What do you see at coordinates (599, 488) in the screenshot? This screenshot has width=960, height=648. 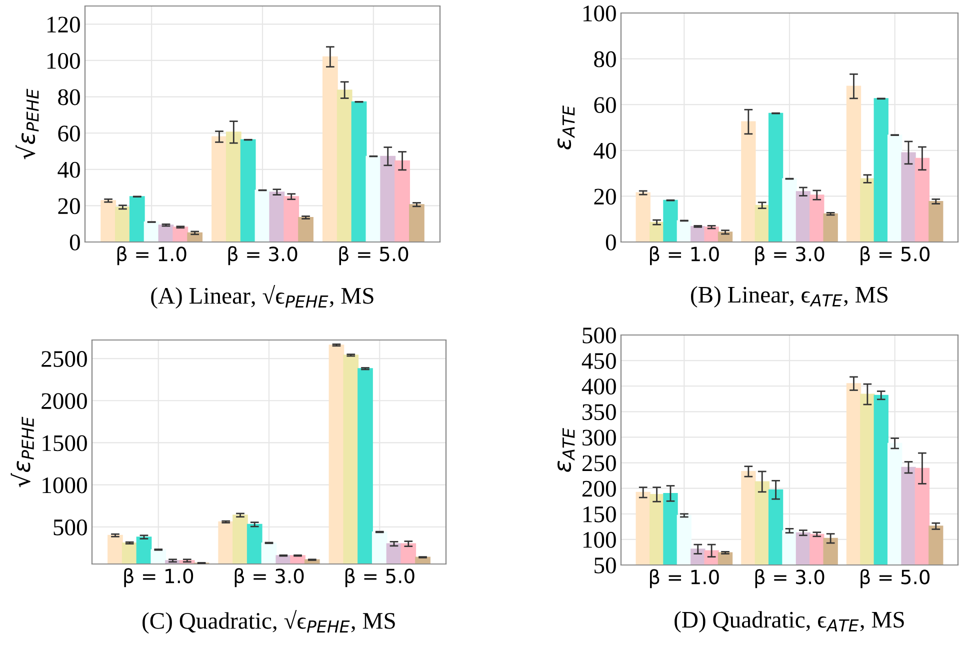 I see `y-tick-label: 200` at bounding box center [599, 488].